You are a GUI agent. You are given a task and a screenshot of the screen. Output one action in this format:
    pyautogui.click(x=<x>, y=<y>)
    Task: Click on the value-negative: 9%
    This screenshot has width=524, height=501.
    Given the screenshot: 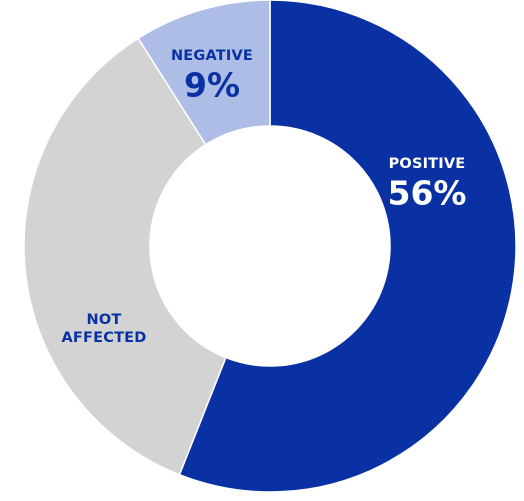 What is the action you would take?
    pyautogui.click(x=212, y=84)
    